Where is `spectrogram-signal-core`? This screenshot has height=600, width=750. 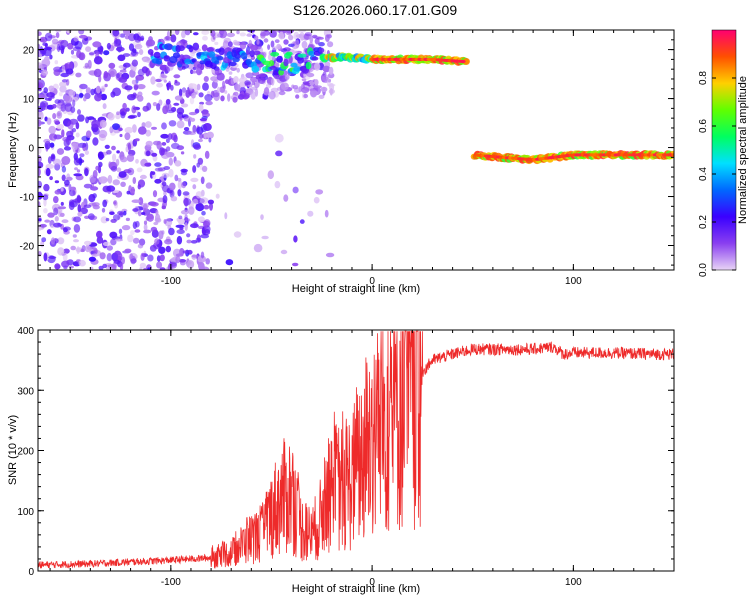 spectrogram-signal-core is located at coordinates (672, 155).